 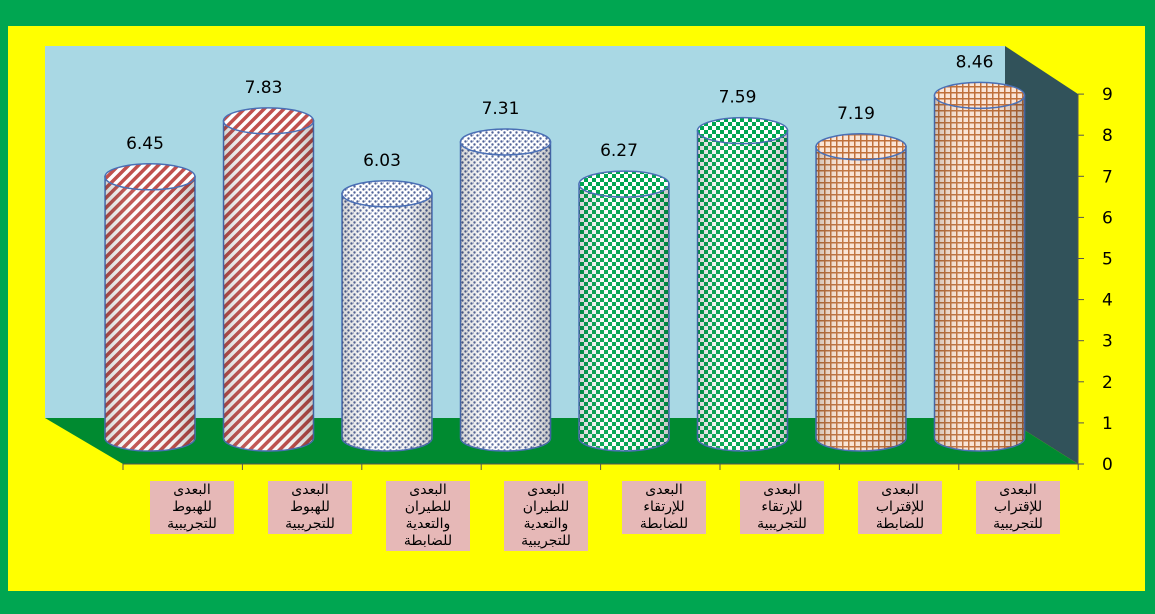 I want to click on data-label: 6.45, so click(x=145, y=144).